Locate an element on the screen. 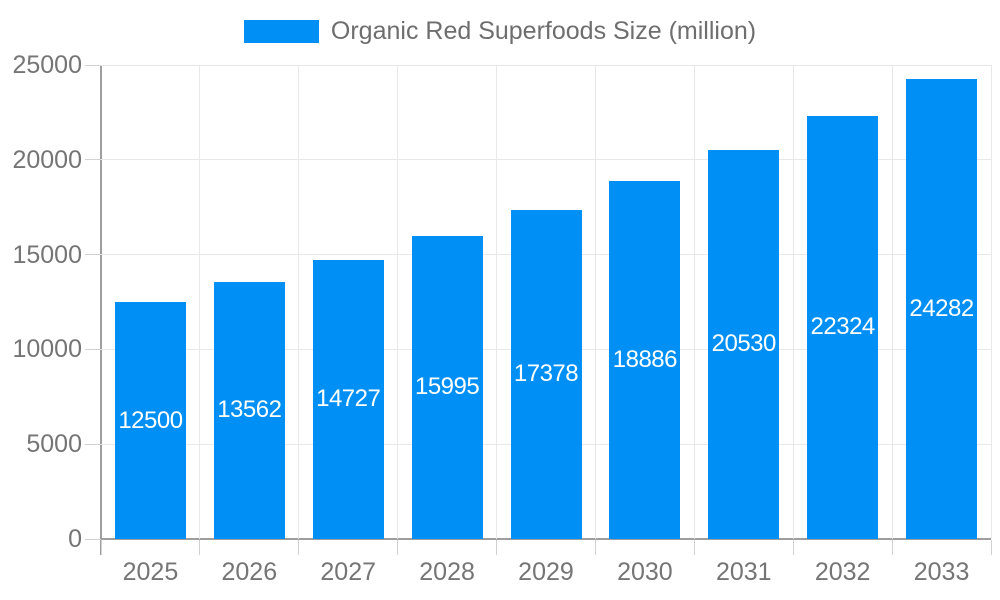 This screenshot has width=1000, height=600. bar-2030: 18886 is located at coordinates (645, 359).